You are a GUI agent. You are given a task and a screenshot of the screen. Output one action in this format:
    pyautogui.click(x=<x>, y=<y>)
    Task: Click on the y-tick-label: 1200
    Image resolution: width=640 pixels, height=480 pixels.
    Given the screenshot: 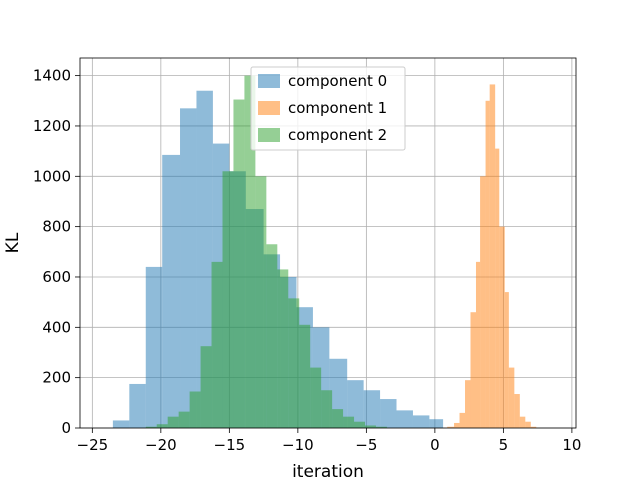 What is the action you would take?
    pyautogui.click(x=52, y=126)
    